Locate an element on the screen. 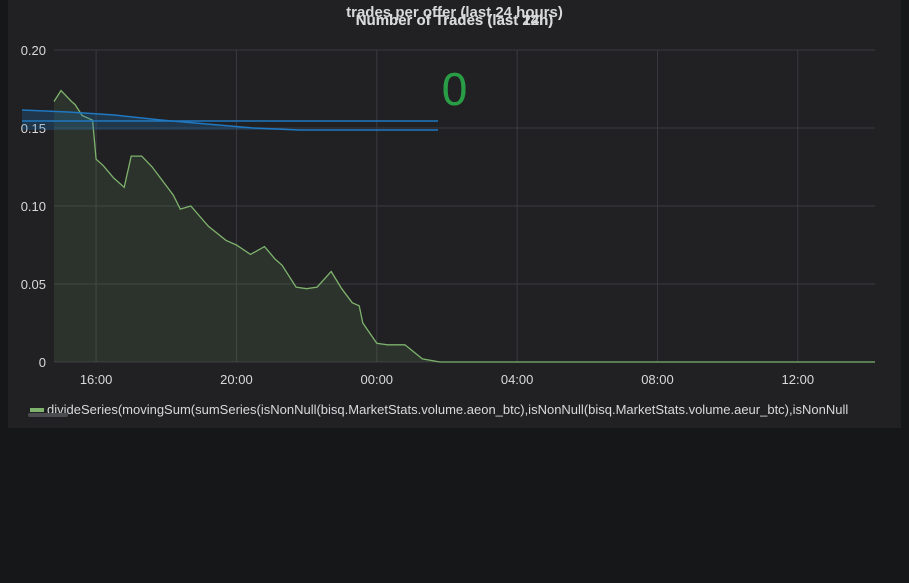 This screenshot has width=909, height=583. y-tick-label: 0 is located at coordinates (42, 362).